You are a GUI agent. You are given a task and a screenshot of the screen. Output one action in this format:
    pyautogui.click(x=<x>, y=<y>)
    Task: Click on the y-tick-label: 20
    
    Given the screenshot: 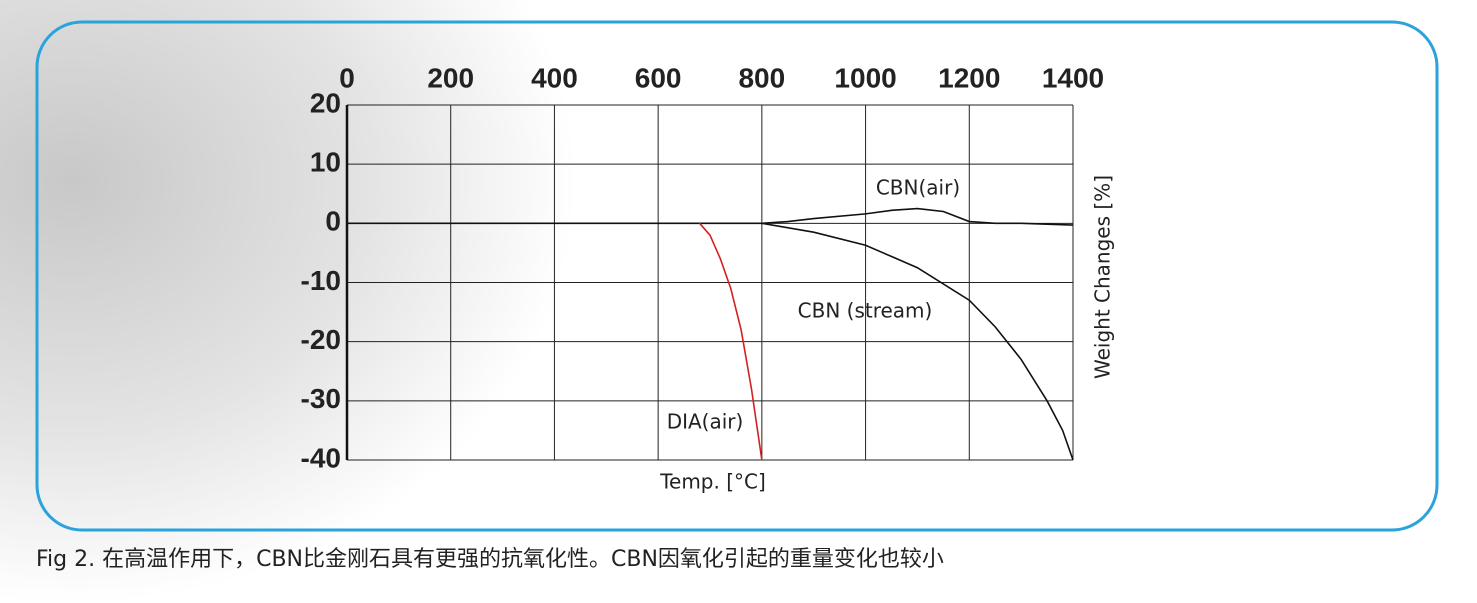 What is the action you would take?
    pyautogui.click(x=325, y=102)
    